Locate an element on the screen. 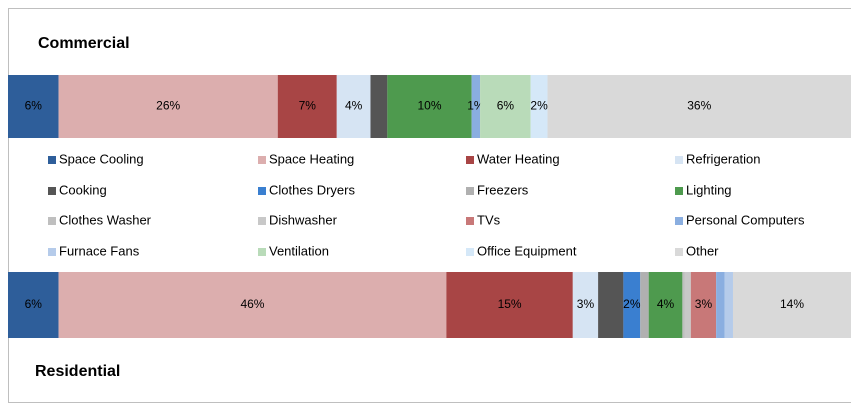 Image resolution: width=851 pixels, height=404 pixels. legend-label: Office Equipment is located at coordinates (527, 250).